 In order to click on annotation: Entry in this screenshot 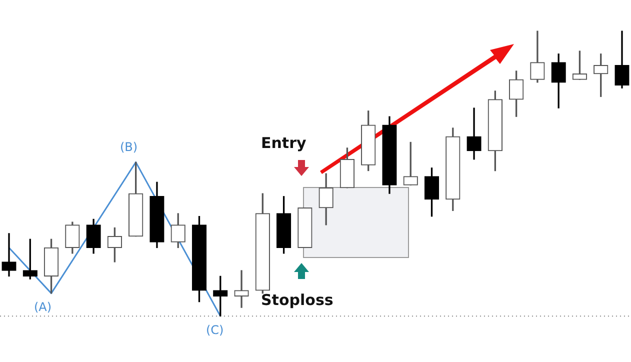, I will do `click(283, 143)`.